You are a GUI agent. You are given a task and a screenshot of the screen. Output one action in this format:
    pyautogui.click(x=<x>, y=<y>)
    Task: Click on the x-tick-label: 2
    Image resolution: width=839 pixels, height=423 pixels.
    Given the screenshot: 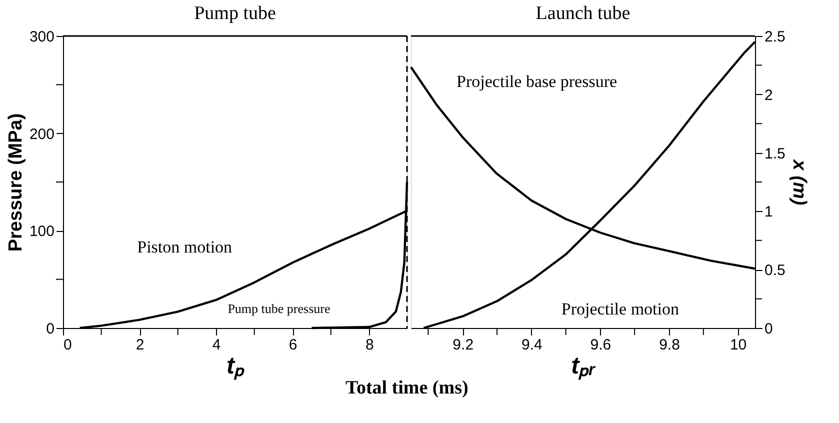 What is the action you would take?
    pyautogui.click(x=140, y=345)
    